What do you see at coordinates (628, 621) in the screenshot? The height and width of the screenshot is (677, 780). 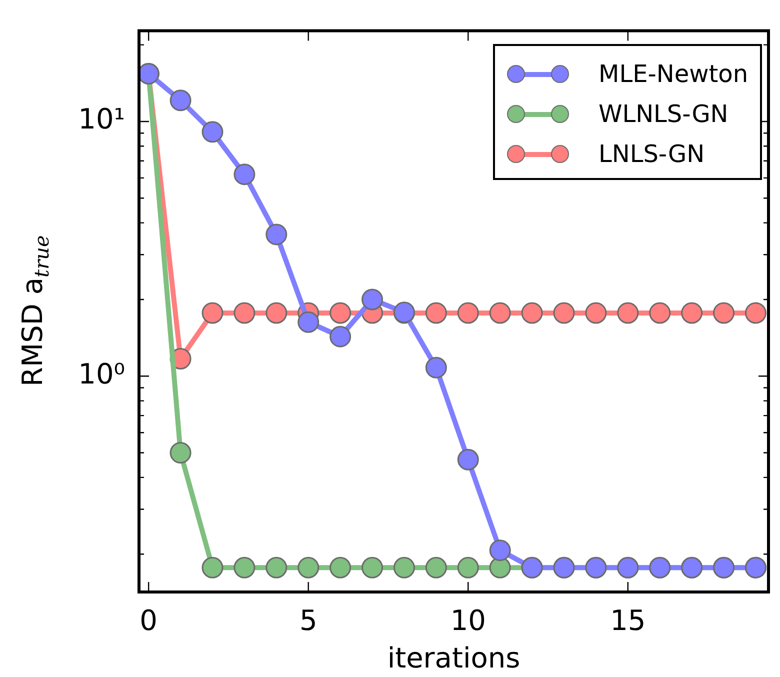 I see `x-tick-label: 15` at bounding box center [628, 621].